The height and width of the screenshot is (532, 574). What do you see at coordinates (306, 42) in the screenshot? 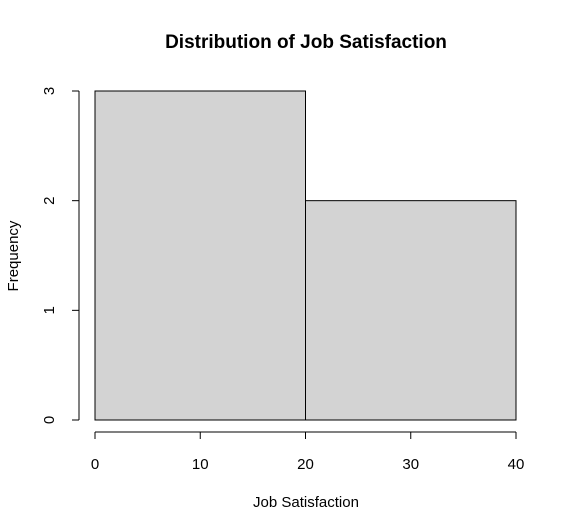
I see `chart-title: Distribution of Job Satisfaction` at bounding box center [306, 42].